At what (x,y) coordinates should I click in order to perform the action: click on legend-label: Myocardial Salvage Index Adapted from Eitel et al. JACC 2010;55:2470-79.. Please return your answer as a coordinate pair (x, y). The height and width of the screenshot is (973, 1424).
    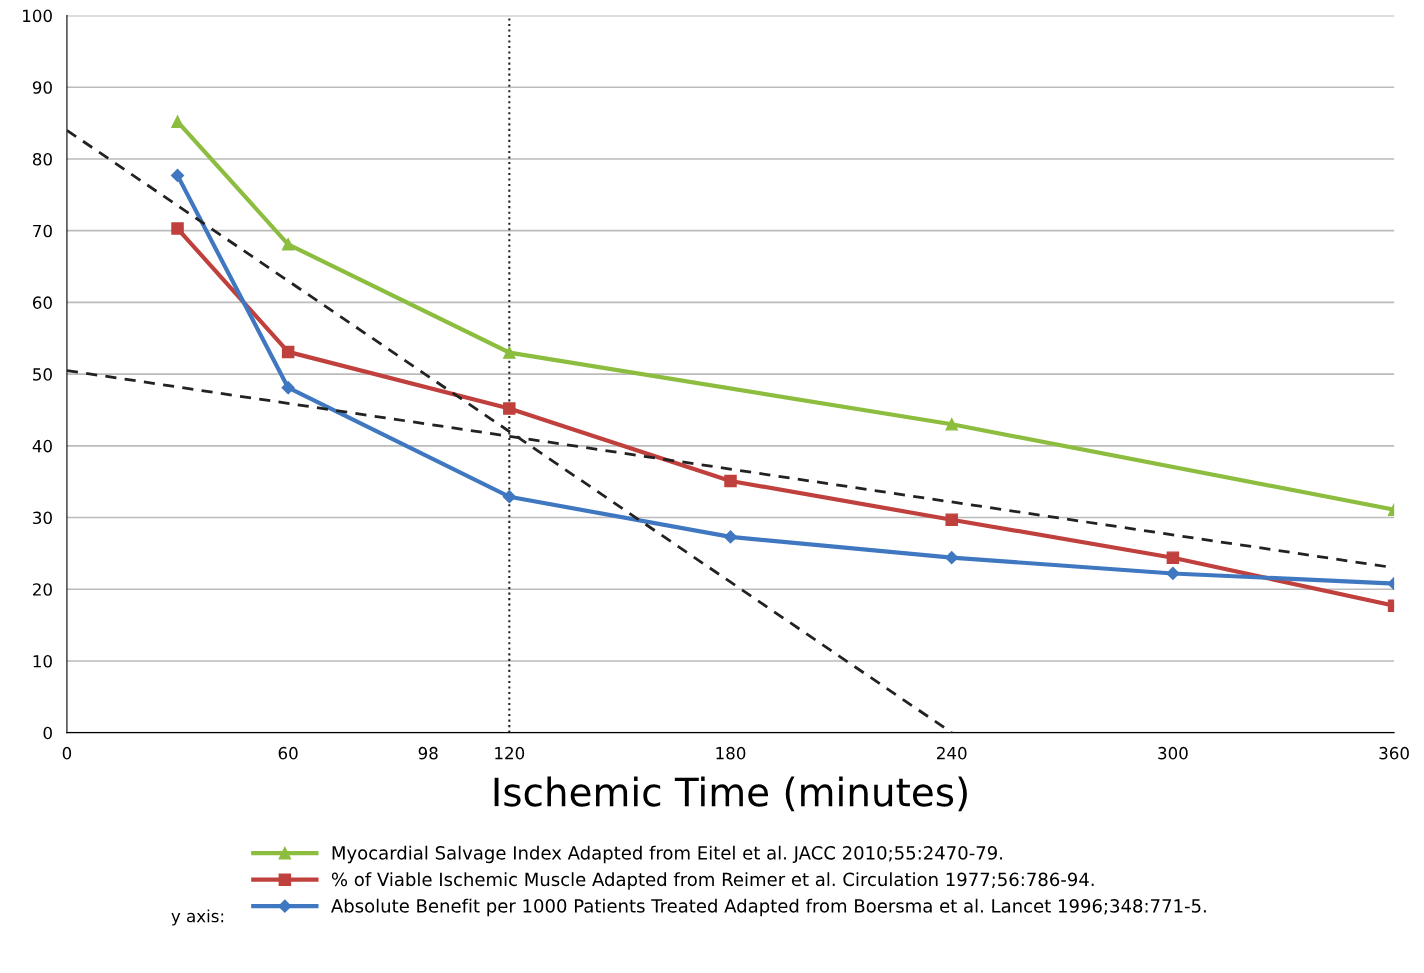
    Looking at the image, I should click on (667, 854).